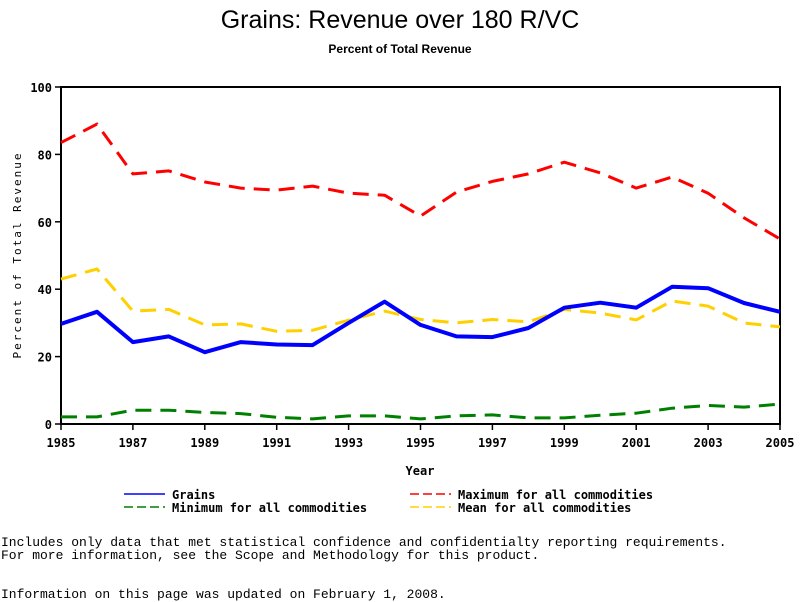  Describe the element at coordinates (61, 443) in the screenshot. I see `x-tick-label: 1985` at that location.